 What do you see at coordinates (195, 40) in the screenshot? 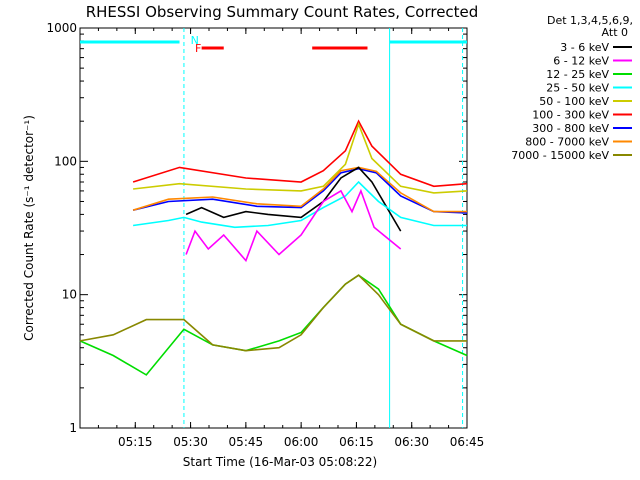
I see `night-flag-label: N` at bounding box center [195, 40].